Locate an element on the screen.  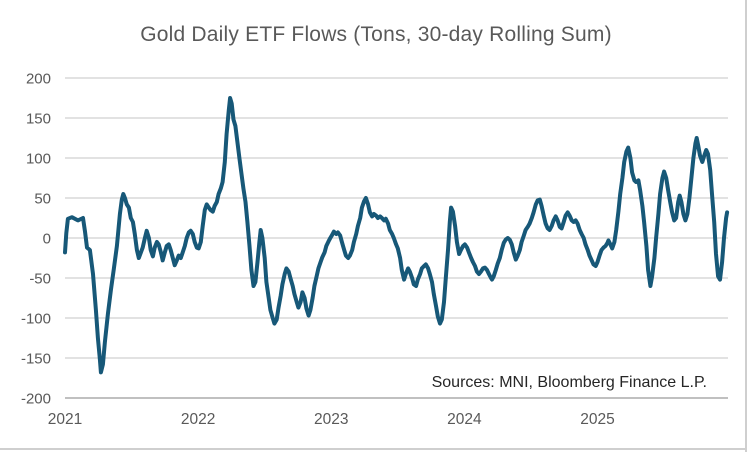
y-axis-tick-label: -150 is located at coordinates (36, 359).